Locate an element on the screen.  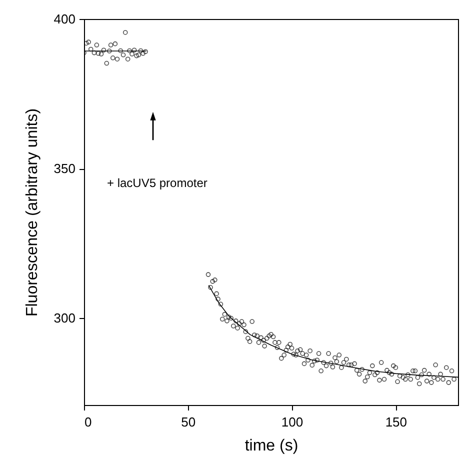
y-tick-label: 400 is located at coordinates (65, 19).